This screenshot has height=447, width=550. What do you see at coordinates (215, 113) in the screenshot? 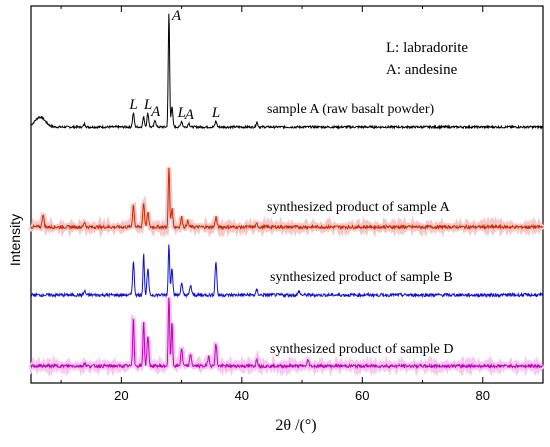
I see `peak-label-8: L` at bounding box center [215, 113].